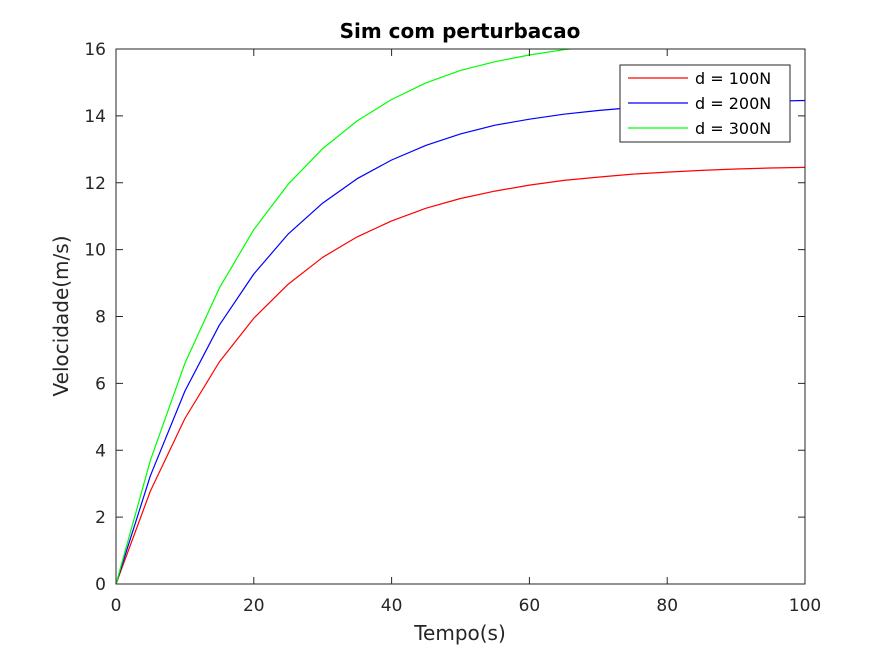  Describe the element at coordinates (116, 606) in the screenshot. I see `x-tick-label: 0` at that location.